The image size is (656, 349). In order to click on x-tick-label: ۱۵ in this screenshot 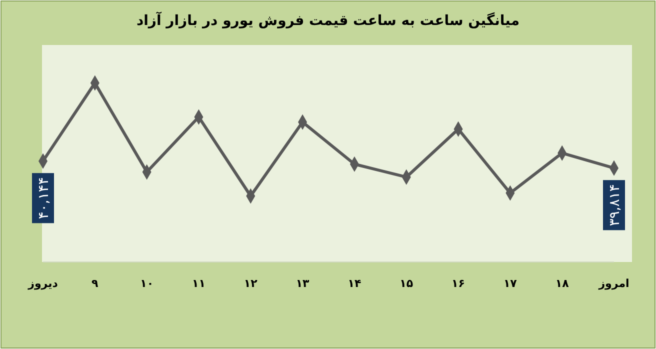, I will do `click(407, 283)`.